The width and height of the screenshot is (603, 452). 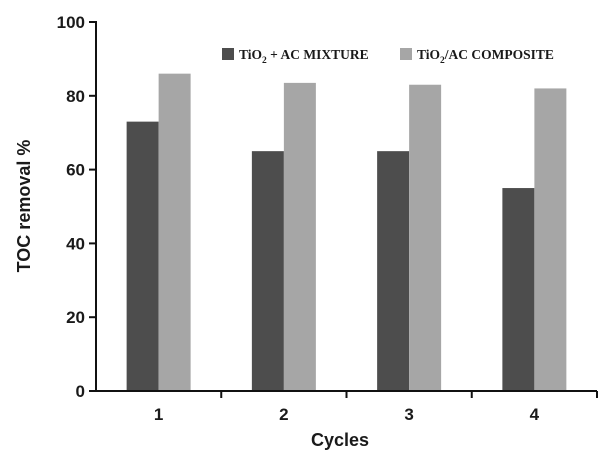 I want to click on x-axis-title: Cycles, so click(x=340, y=440).